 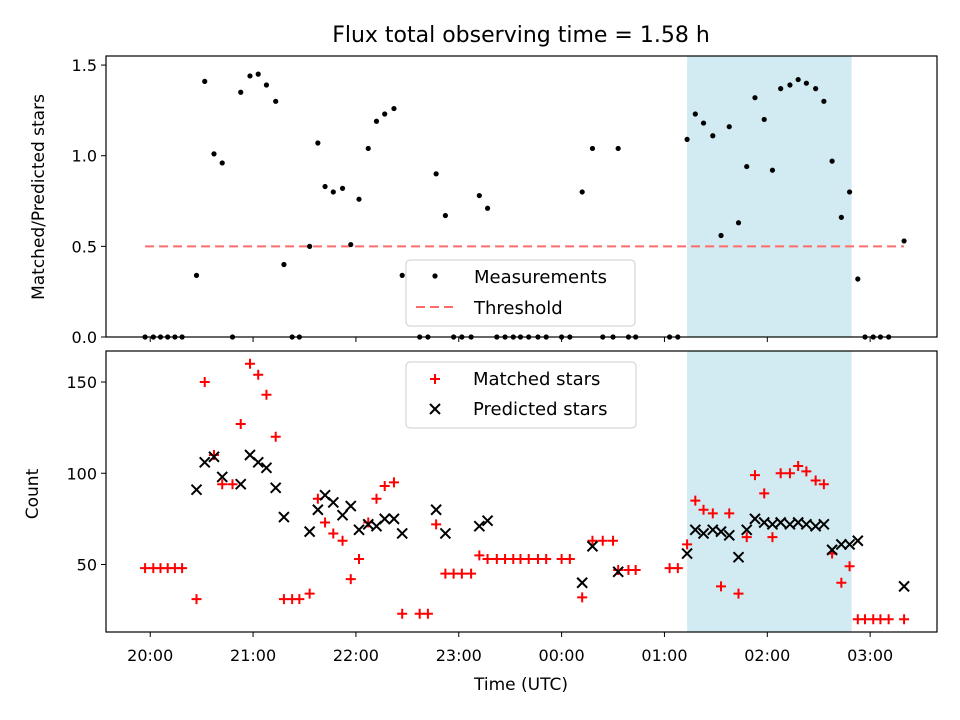 I want to click on top-x-ticks, so click(x=510, y=339).